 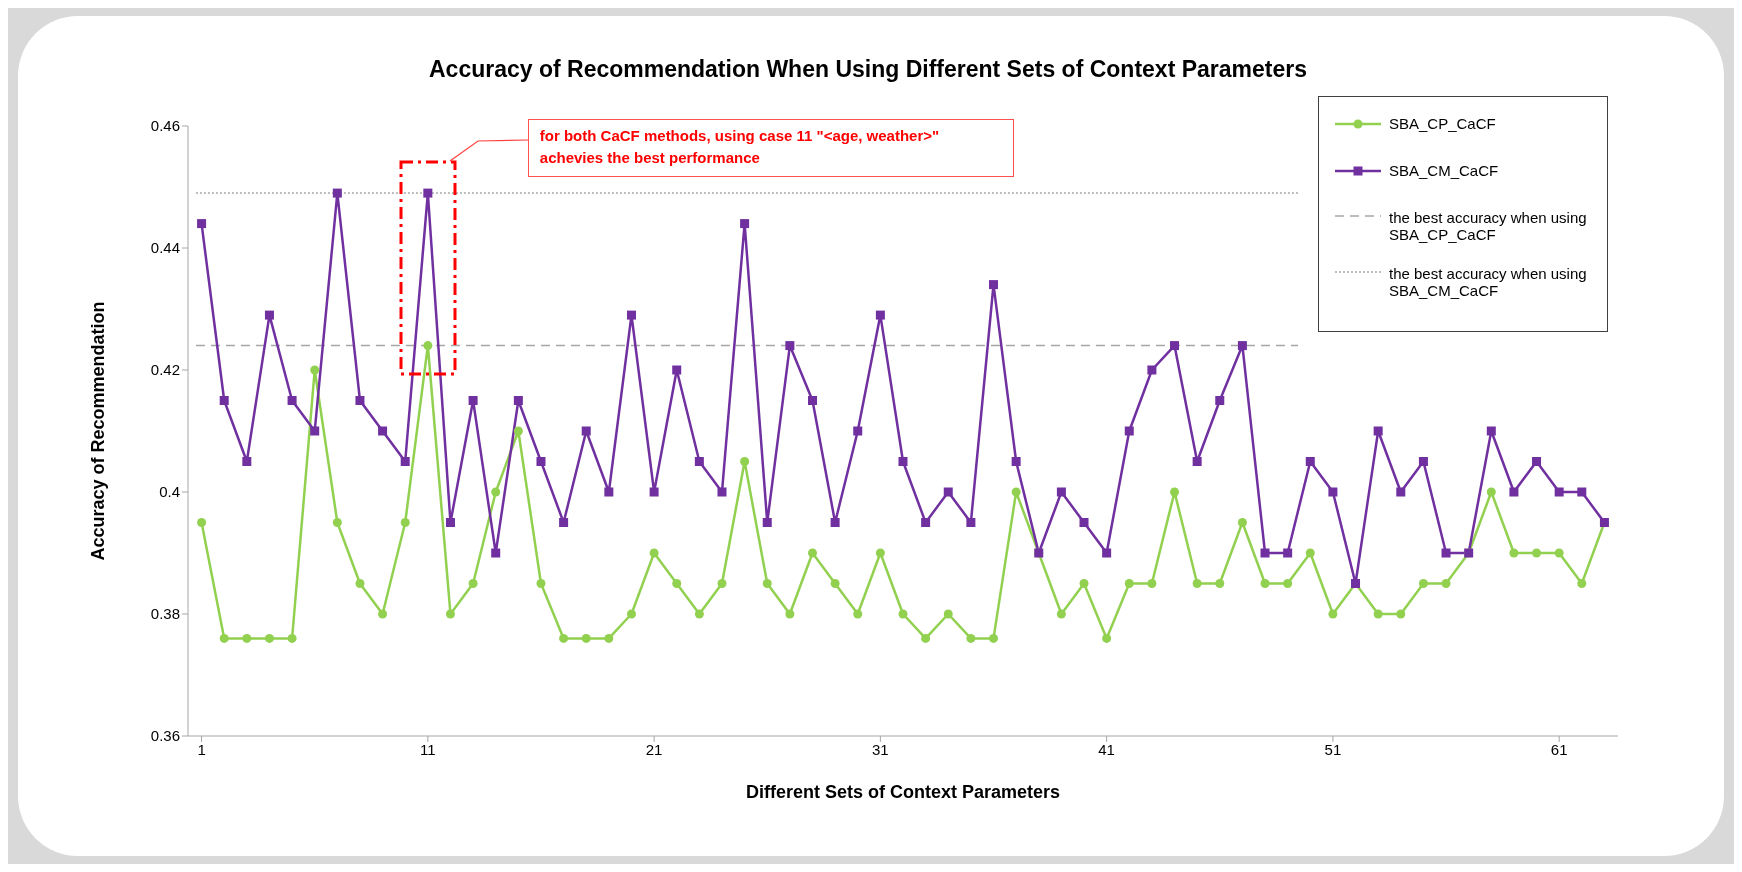 What do you see at coordinates (165, 248) in the screenshot?
I see `y-tick-label: 0.44` at bounding box center [165, 248].